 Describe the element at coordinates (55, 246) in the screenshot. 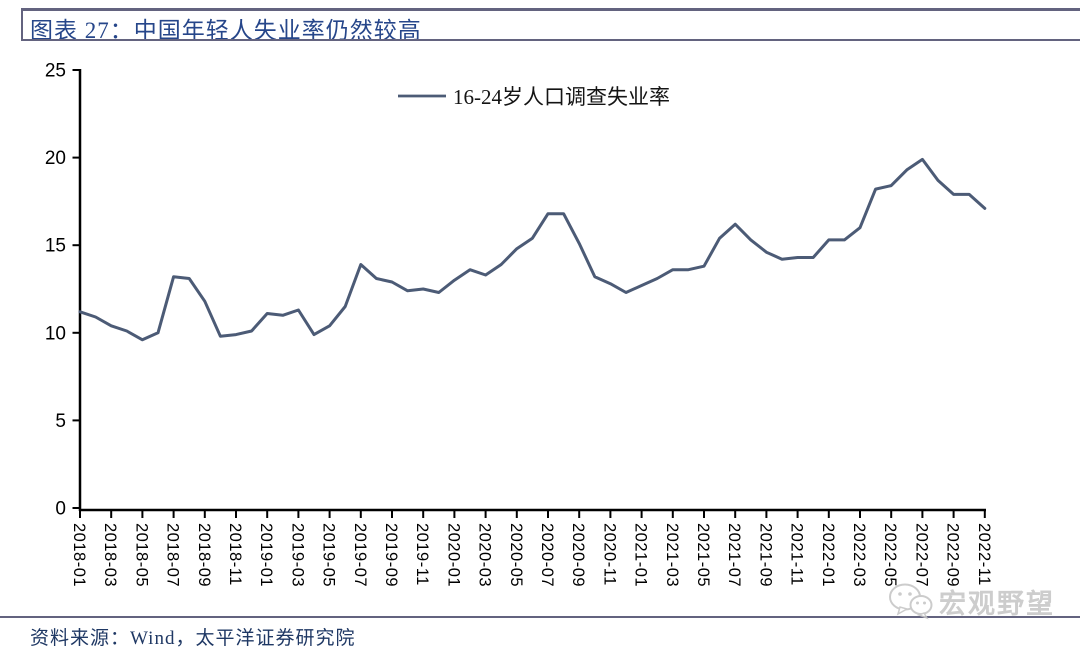

I see `y-tick-label: 15` at that location.